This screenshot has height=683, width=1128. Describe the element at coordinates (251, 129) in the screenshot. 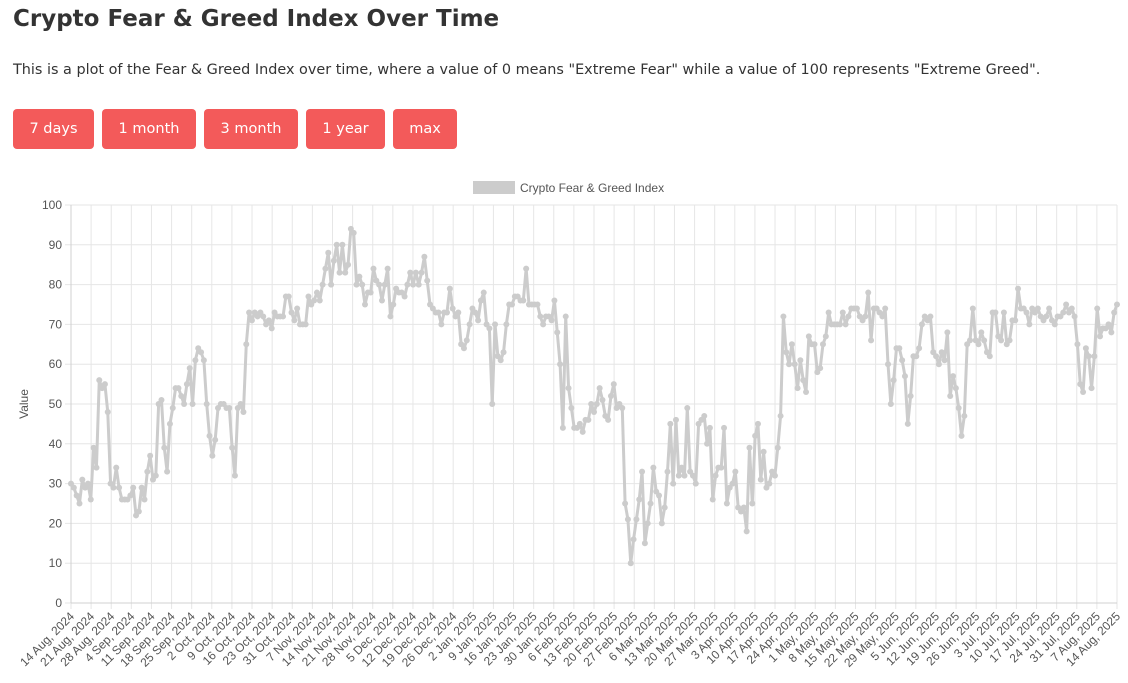

I see `range-3-month-button: 3 month` at that location.